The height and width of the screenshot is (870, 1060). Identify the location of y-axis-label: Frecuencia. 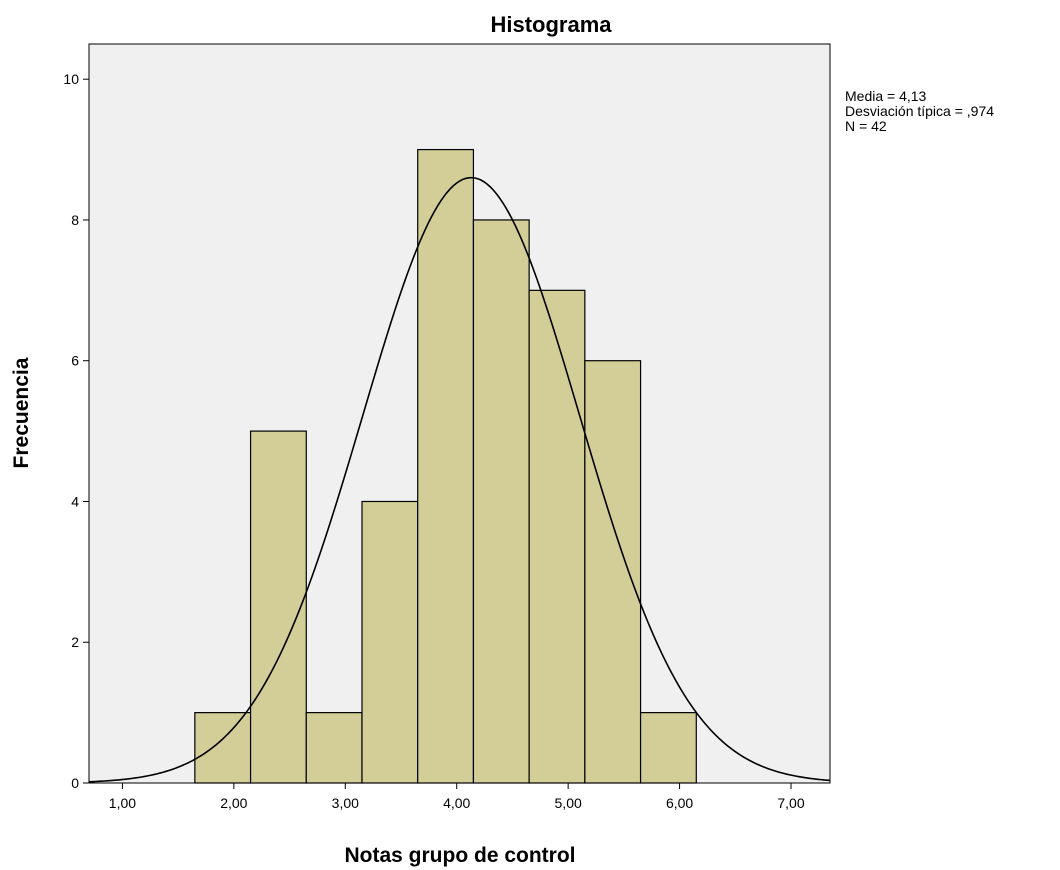
(21, 412).